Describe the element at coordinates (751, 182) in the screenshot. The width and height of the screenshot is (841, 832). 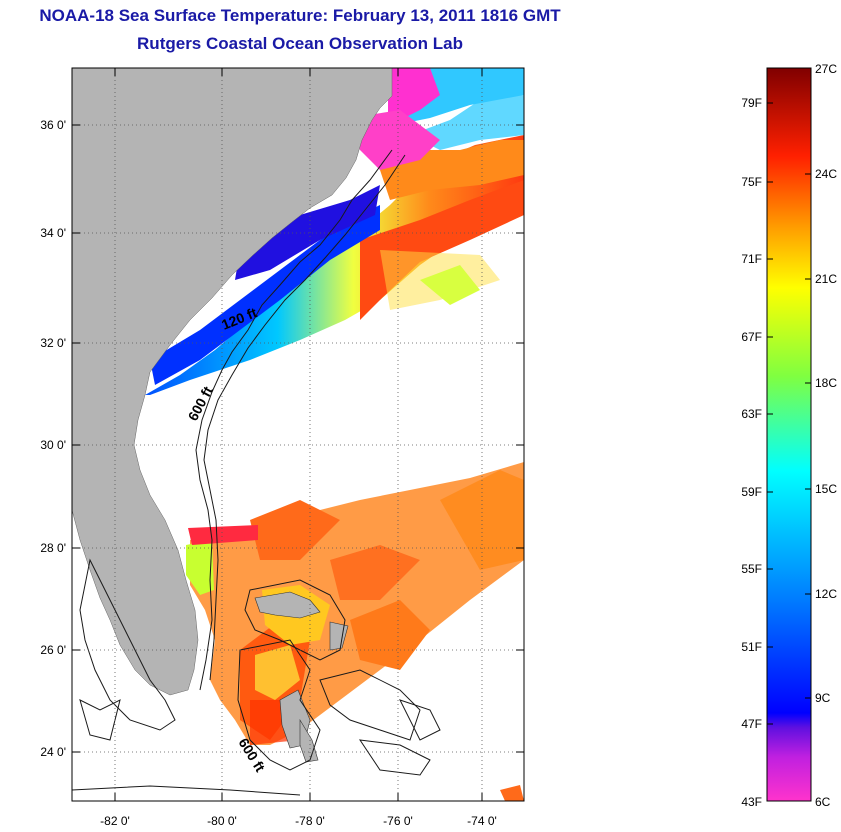
I see `colorbar-f-label: 75F` at that location.